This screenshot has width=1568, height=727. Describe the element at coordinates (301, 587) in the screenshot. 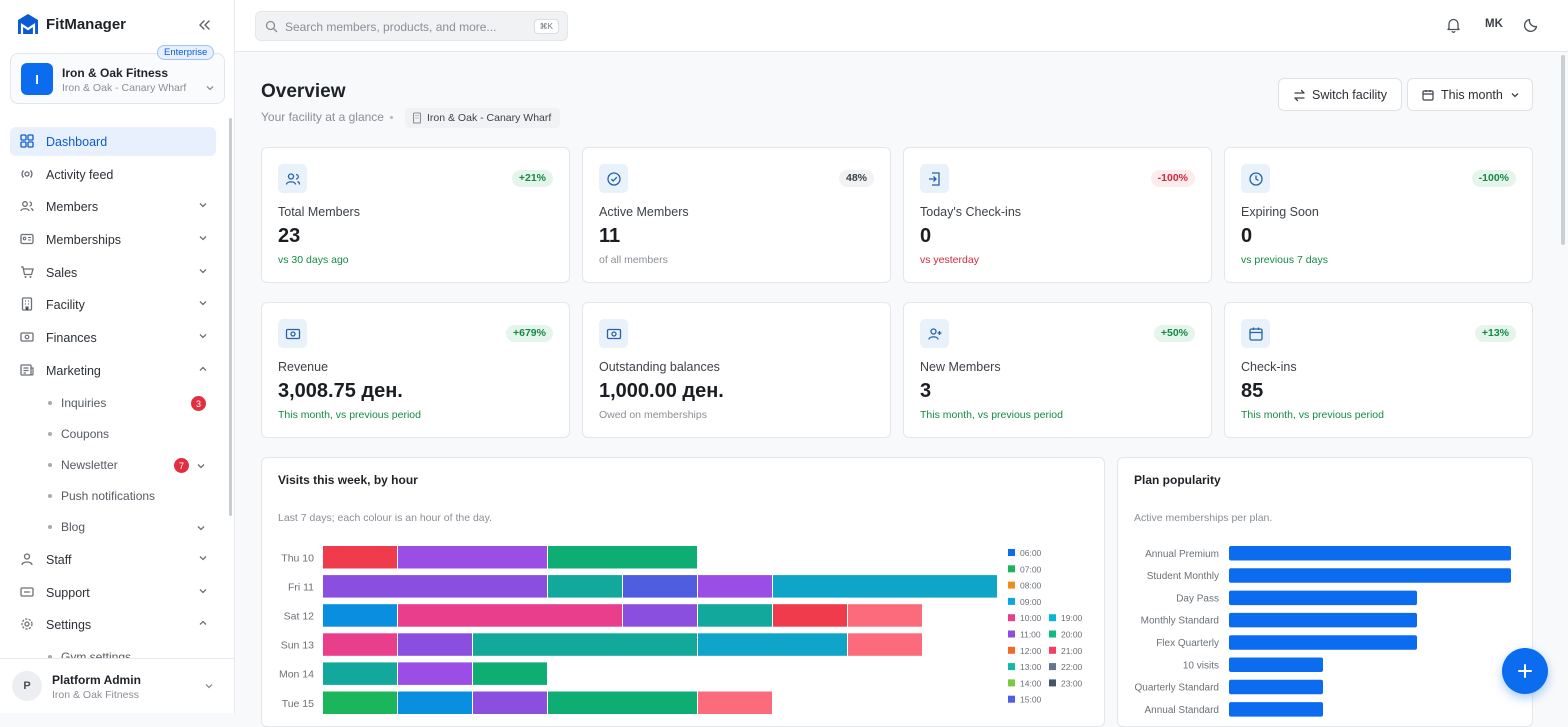

I see `day-label: Fri 11` at that location.